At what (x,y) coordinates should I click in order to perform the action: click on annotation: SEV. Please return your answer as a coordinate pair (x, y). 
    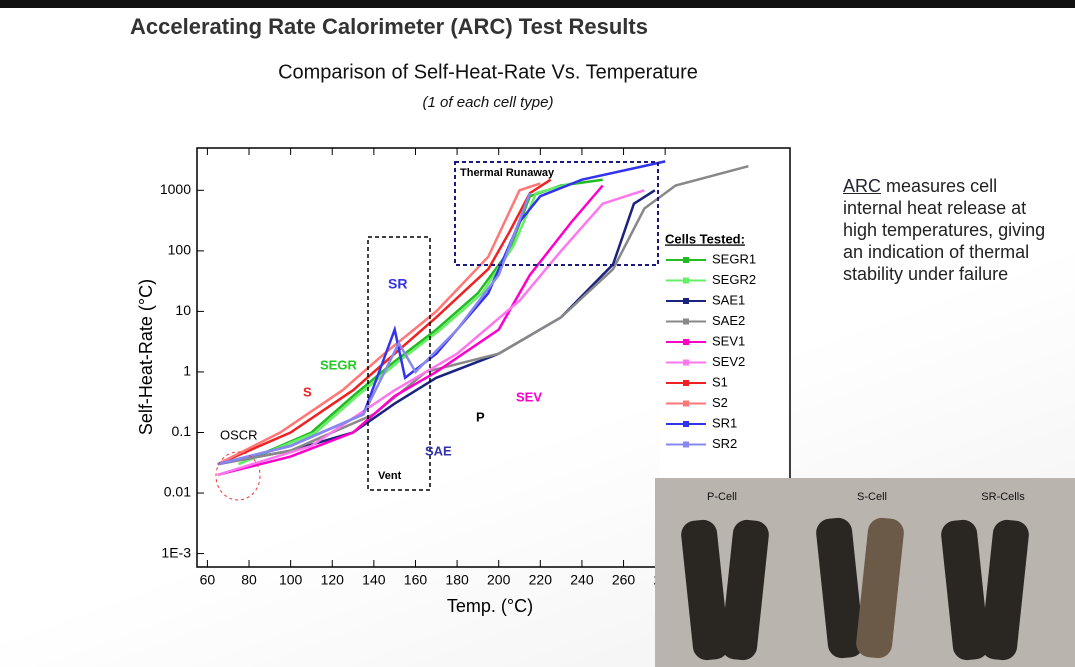
    Looking at the image, I should click on (529, 396).